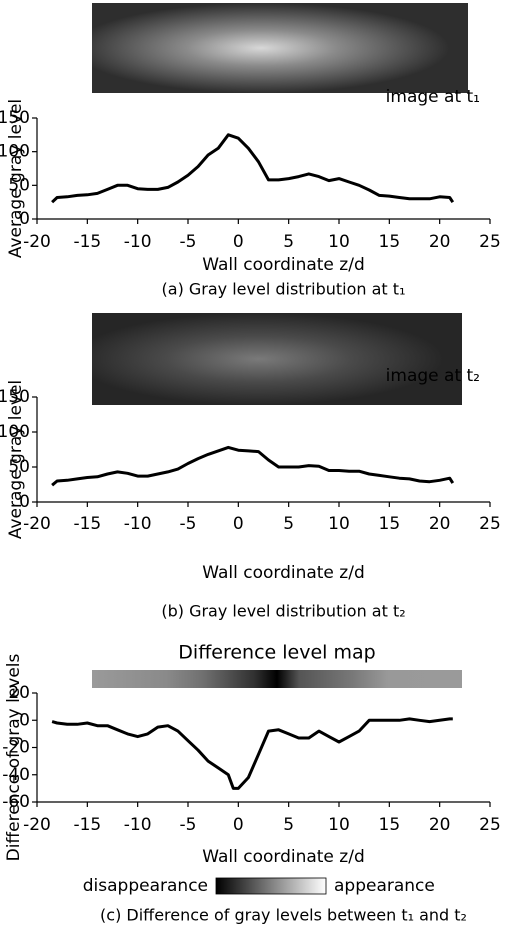  What do you see at coordinates (277, 359) in the screenshot?
I see `image-t2` at bounding box center [277, 359].